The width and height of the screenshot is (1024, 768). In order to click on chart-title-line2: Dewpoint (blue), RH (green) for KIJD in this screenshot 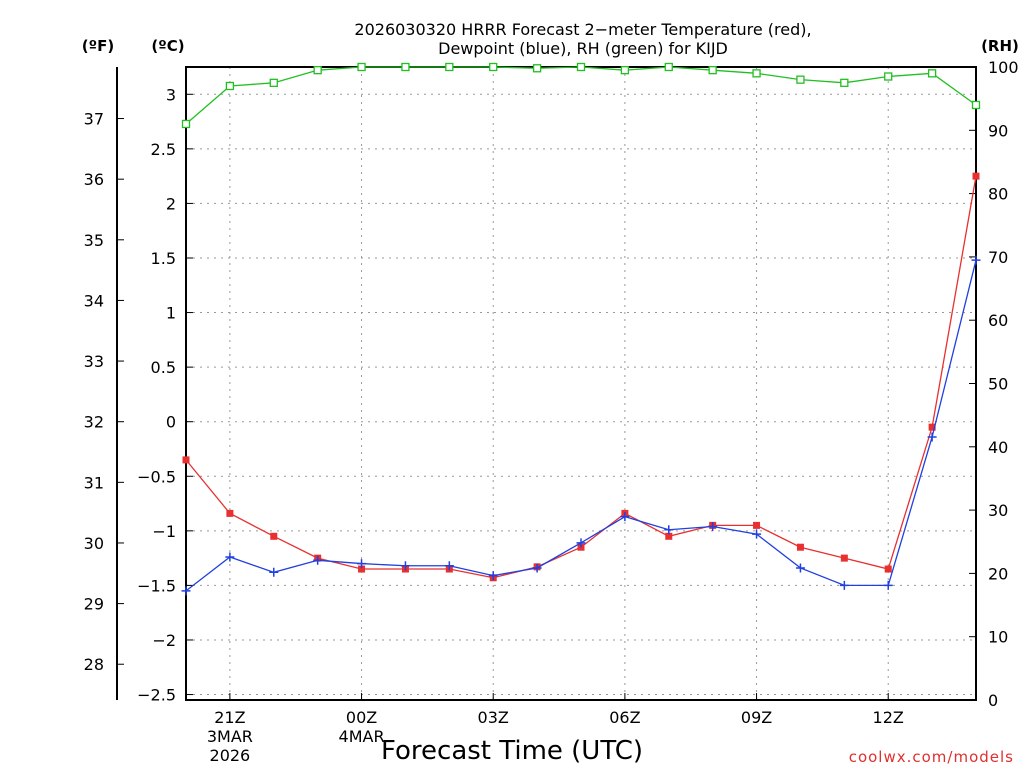, I will do `click(583, 48)`.